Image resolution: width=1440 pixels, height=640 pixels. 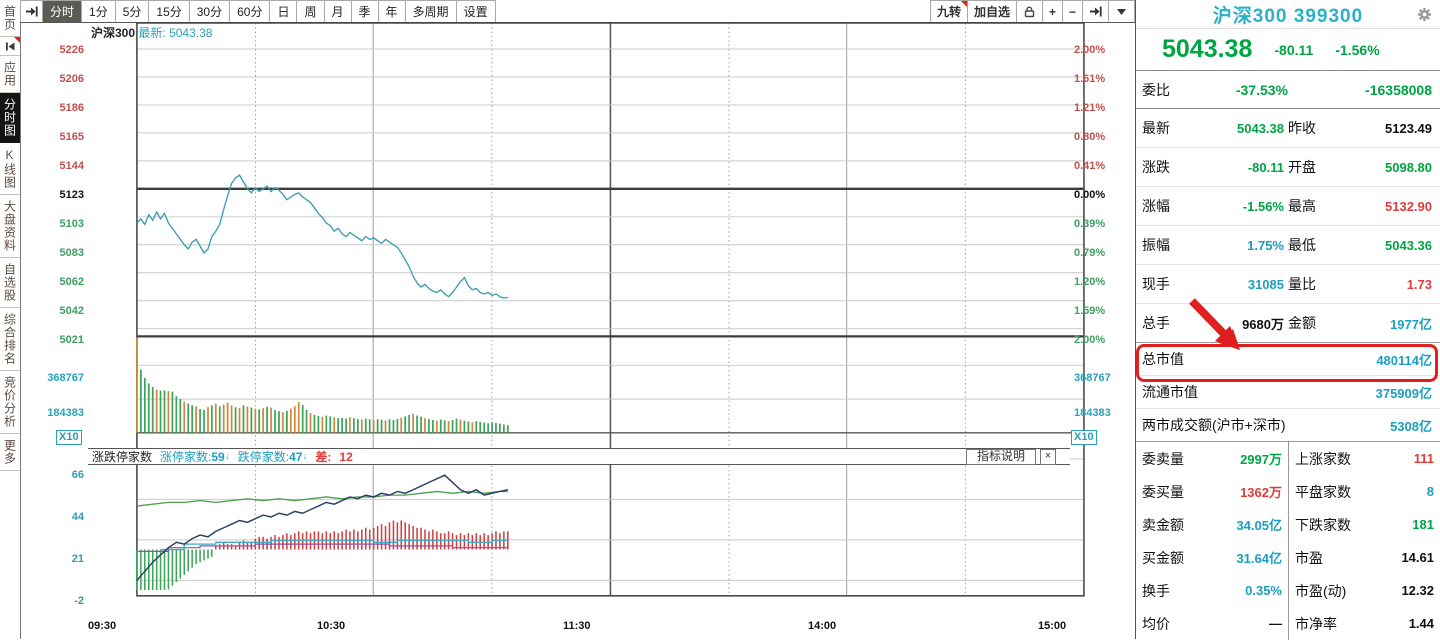 What do you see at coordinates (1398, 89) in the screenshot?
I see `weibi-value: -16358008` at bounding box center [1398, 89].